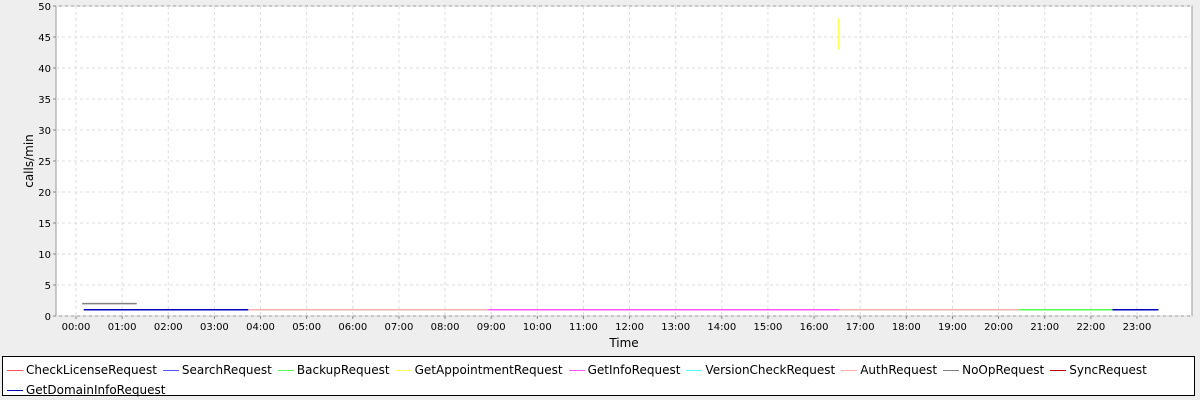 The image size is (1200, 400). What do you see at coordinates (634, 370) in the screenshot?
I see `legend-label: GetInfoRequest` at bounding box center [634, 370].